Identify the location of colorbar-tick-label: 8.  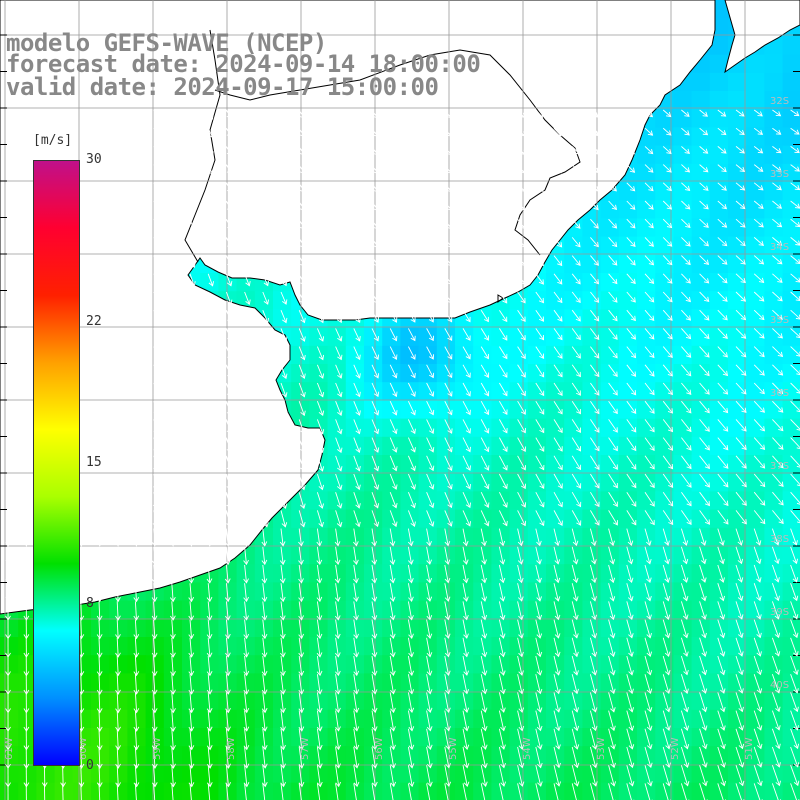
(90, 604).